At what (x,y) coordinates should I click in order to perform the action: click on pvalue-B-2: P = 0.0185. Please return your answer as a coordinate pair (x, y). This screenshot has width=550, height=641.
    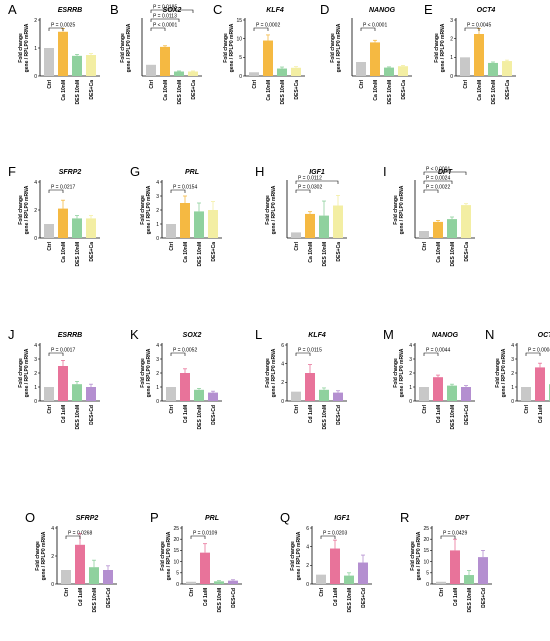
    Looking at the image, I should click on (165, 8).